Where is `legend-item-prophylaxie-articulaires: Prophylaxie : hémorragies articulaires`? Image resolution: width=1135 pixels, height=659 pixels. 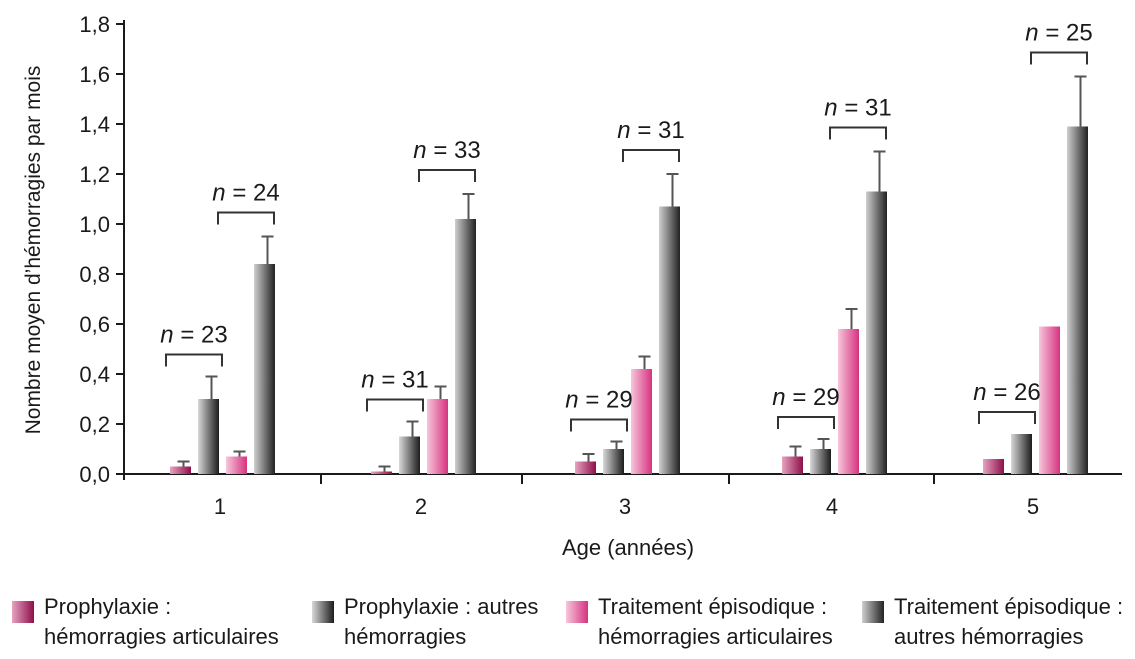 legend-item-prophylaxie-articulaires: Prophylaxie : hémorragies articulaires is located at coordinates (145, 624).